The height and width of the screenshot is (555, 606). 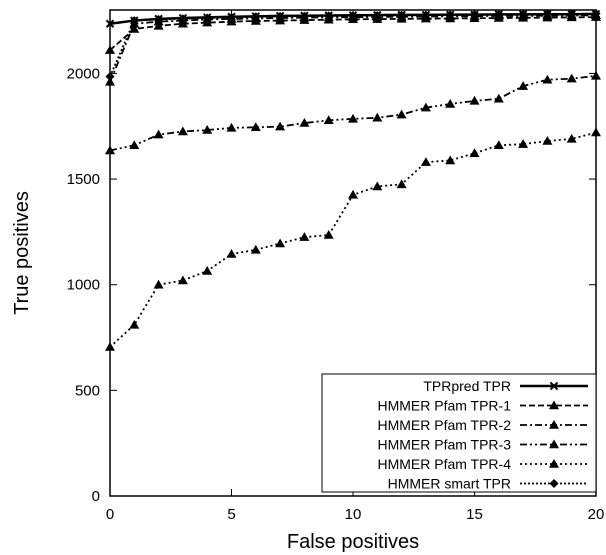 What do you see at coordinates (231, 514) in the screenshot?
I see `x-tick-label: 5` at bounding box center [231, 514].